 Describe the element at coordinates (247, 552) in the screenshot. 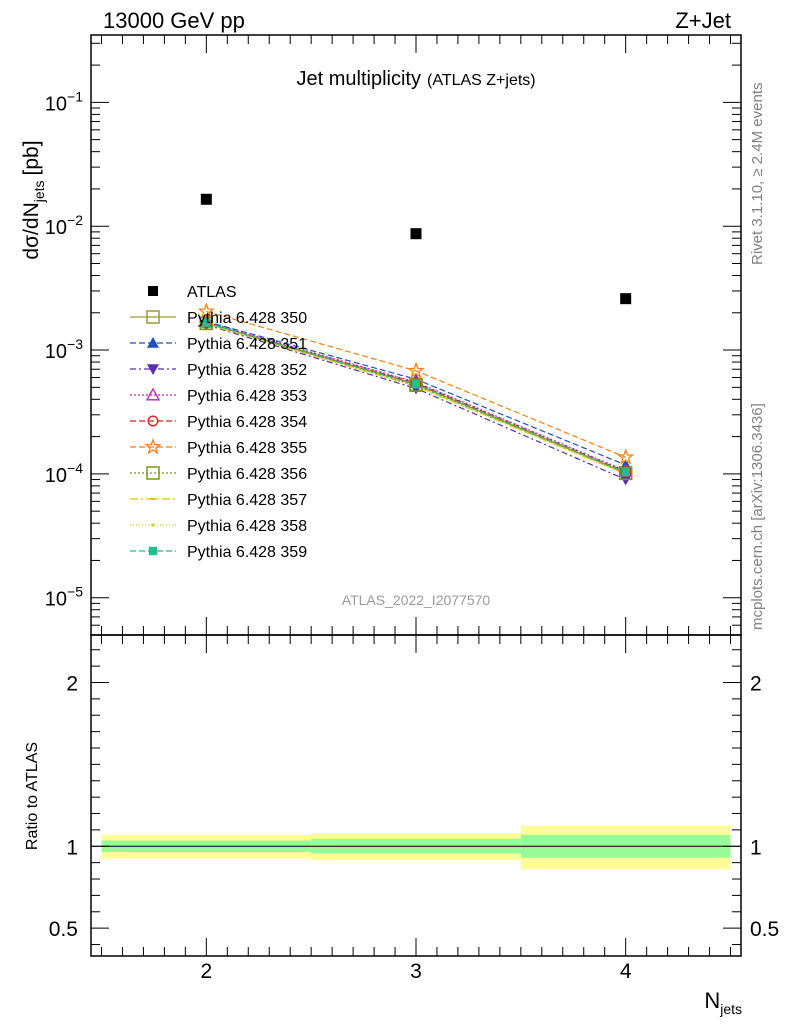

I see `legend-label: Pythia 6.428 359` at that location.